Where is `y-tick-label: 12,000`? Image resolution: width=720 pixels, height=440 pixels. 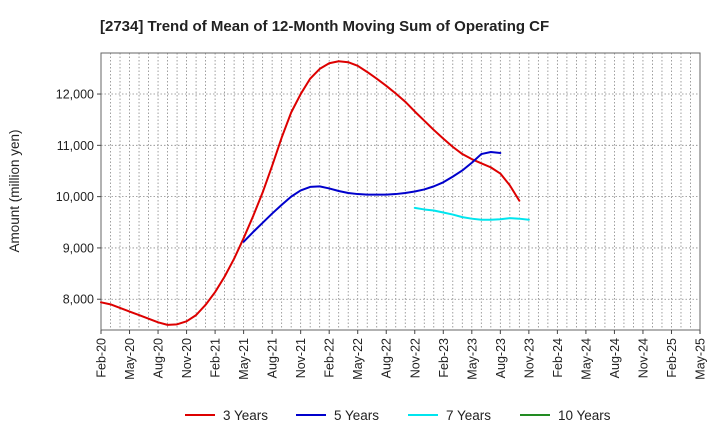
y-tick-label: 12,000 is located at coordinates (75, 95).